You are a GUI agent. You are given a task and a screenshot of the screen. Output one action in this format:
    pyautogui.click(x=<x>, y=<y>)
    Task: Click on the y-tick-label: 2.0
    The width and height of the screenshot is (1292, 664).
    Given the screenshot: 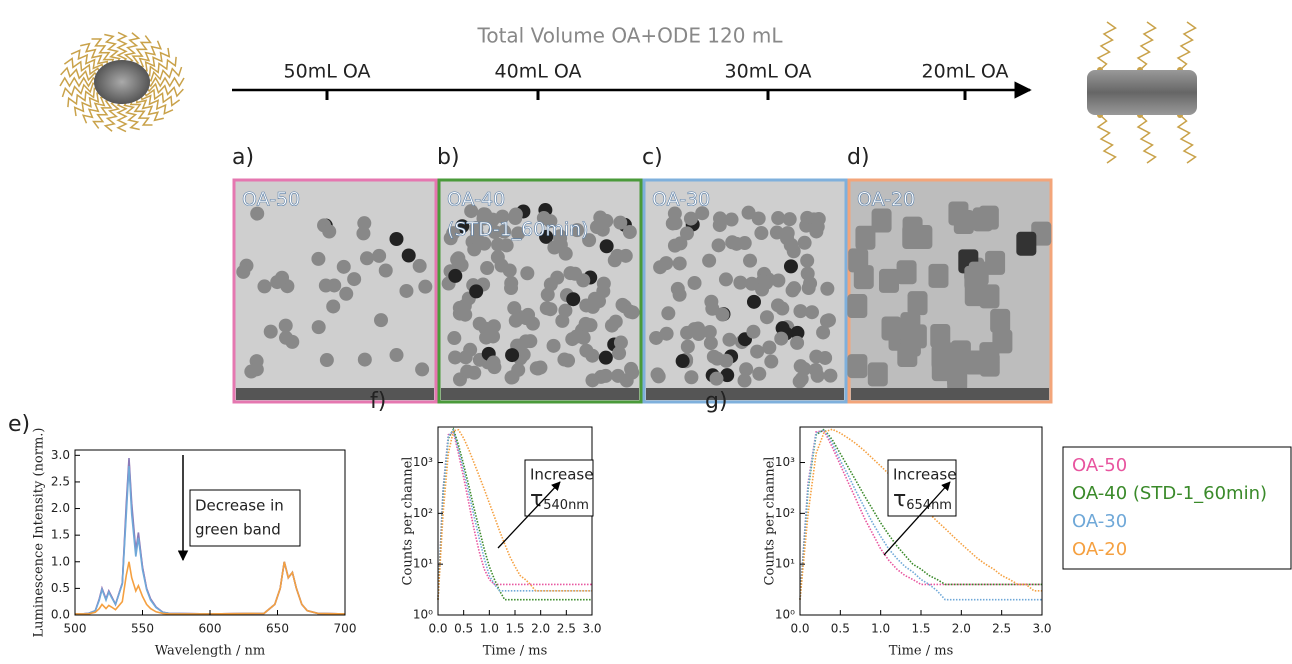 What is the action you would take?
    pyautogui.click(x=60, y=508)
    